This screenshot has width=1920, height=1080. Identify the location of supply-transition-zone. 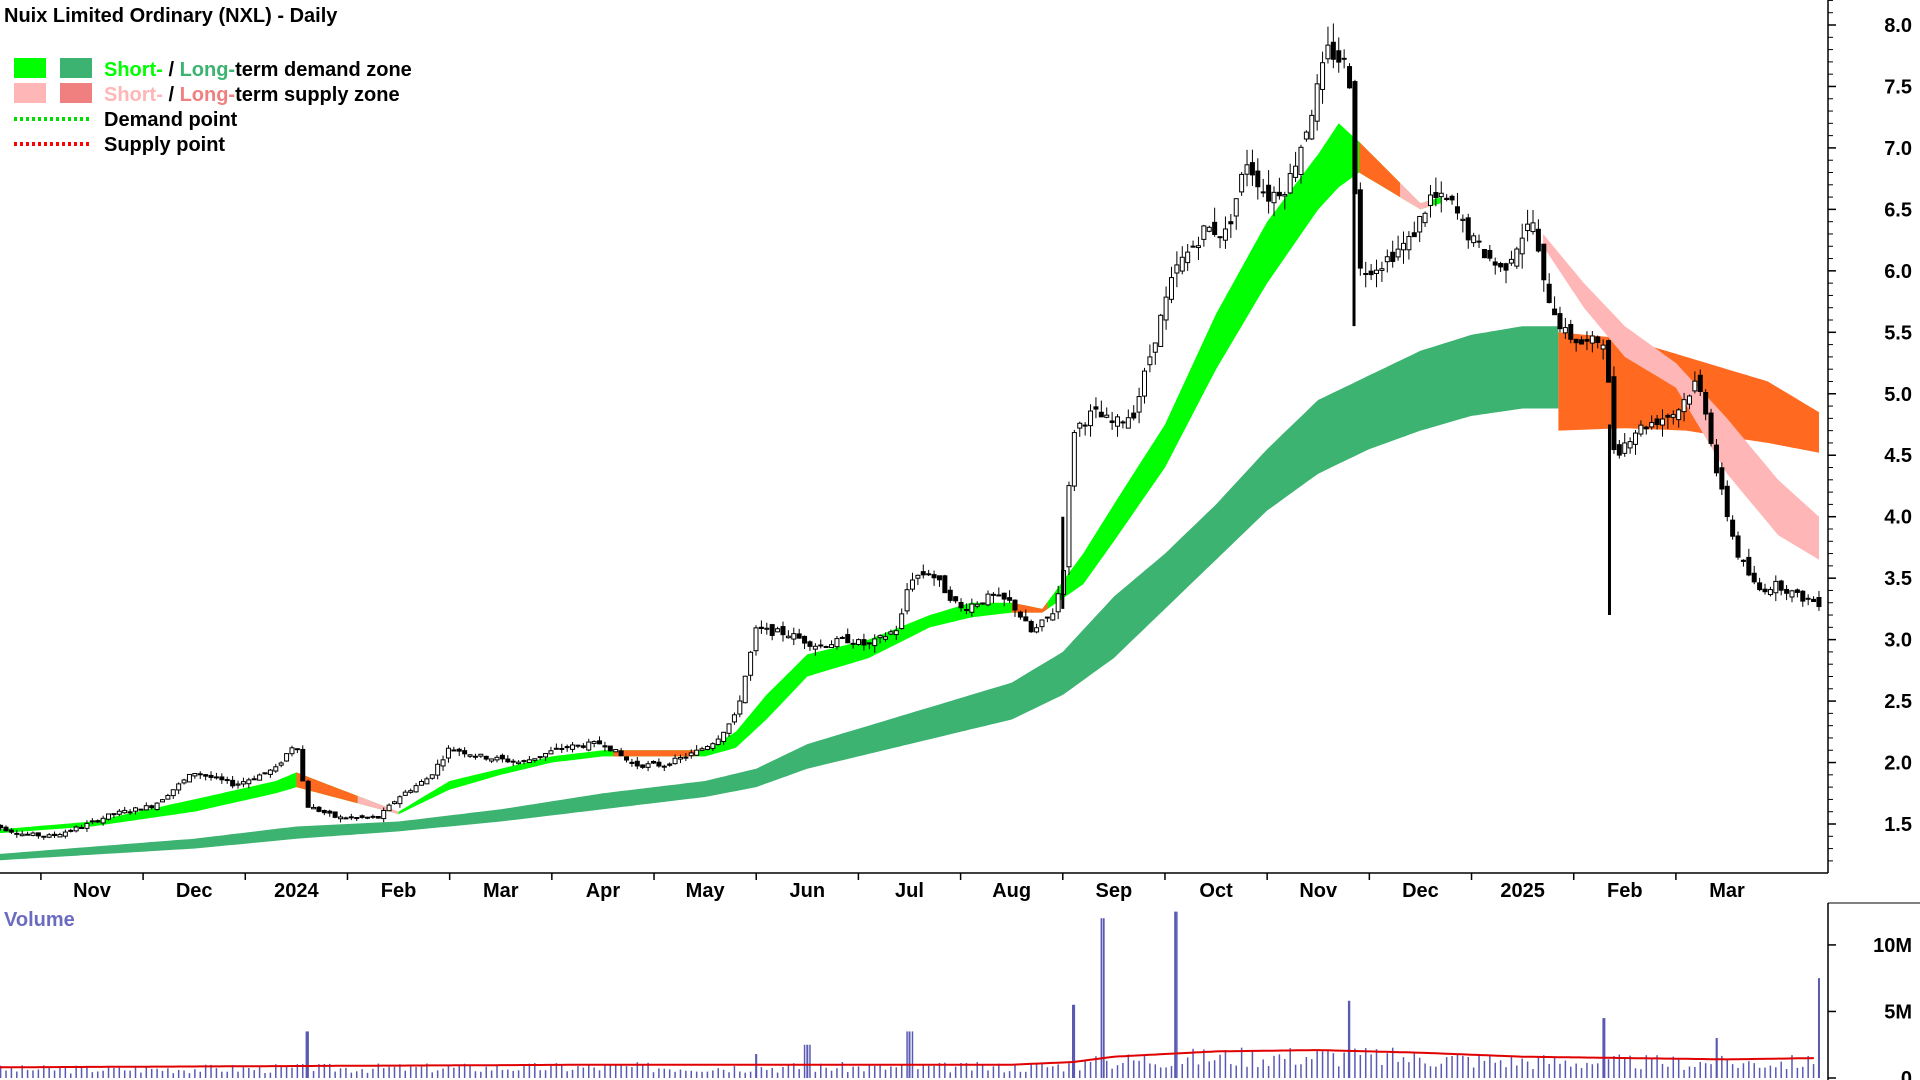
(1415, 196).